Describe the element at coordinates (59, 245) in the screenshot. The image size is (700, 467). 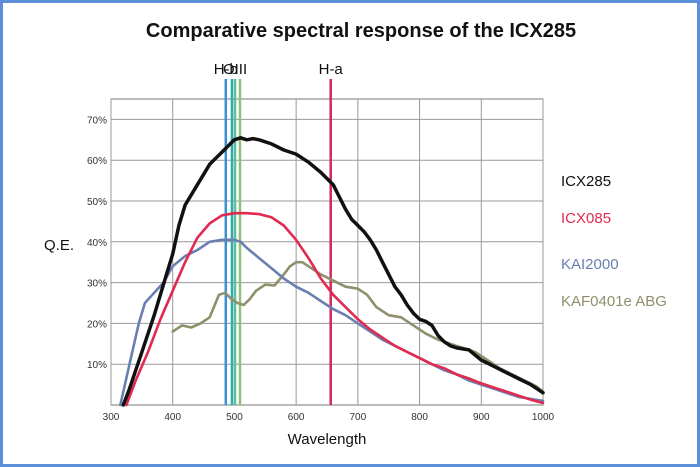
I see `y-axis-label: Q.E.` at that location.